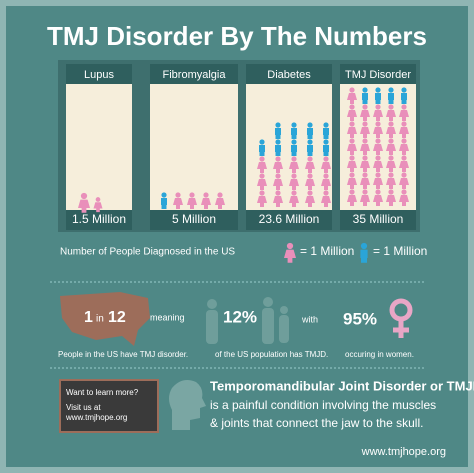  I want to click on panel-label: Fibromyalgia, so click(195, 75).